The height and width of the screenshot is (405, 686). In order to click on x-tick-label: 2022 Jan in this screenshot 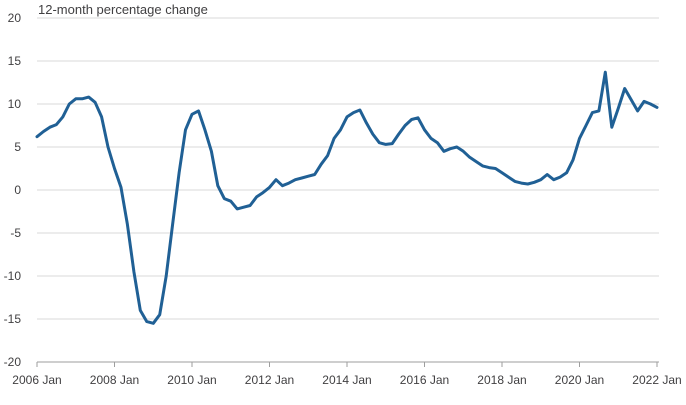, I will do `click(656, 380)`.